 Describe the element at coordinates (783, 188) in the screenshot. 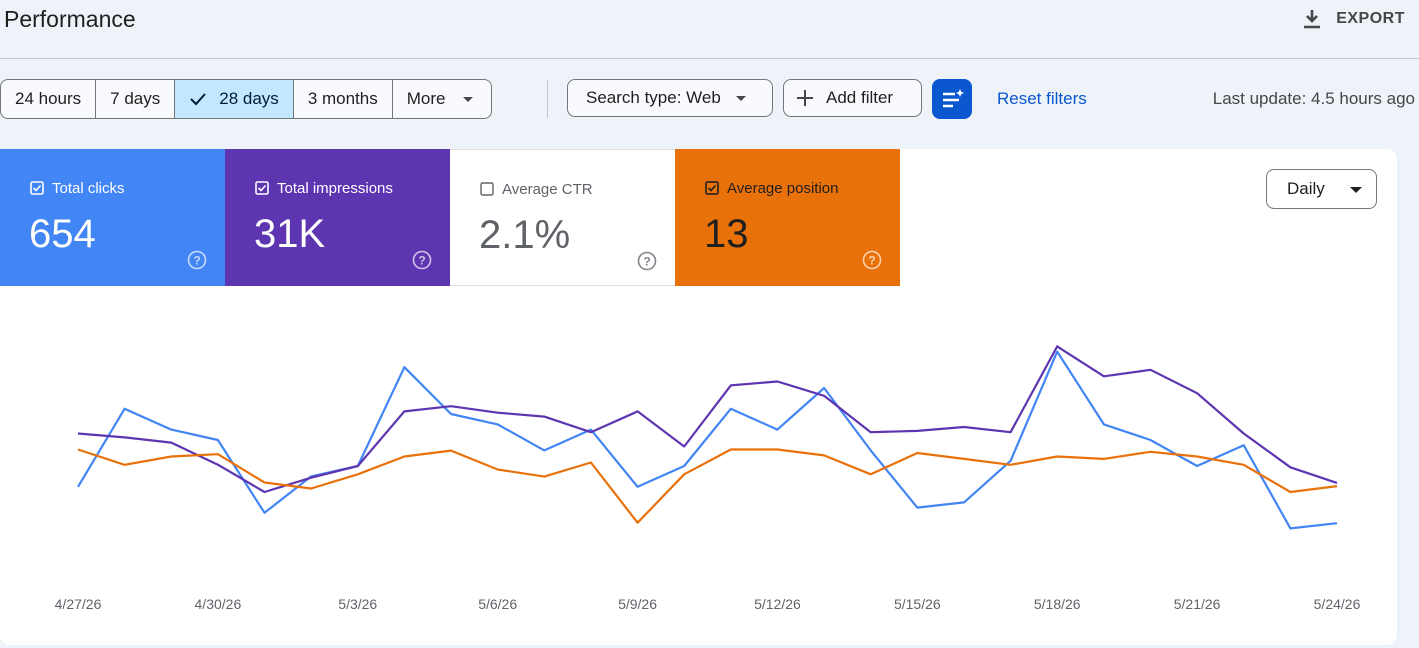

I see `metric-label: Average position` at that location.